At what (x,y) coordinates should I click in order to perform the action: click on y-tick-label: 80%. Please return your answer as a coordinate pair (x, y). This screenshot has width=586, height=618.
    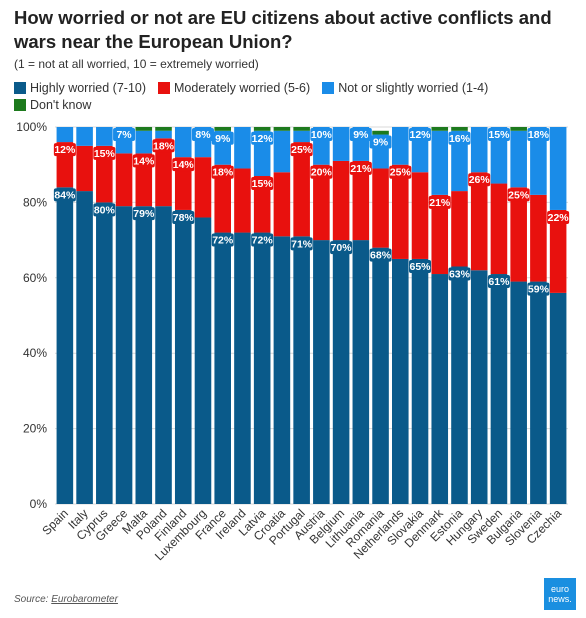
    Looking at the image, I should click on (35, 202).